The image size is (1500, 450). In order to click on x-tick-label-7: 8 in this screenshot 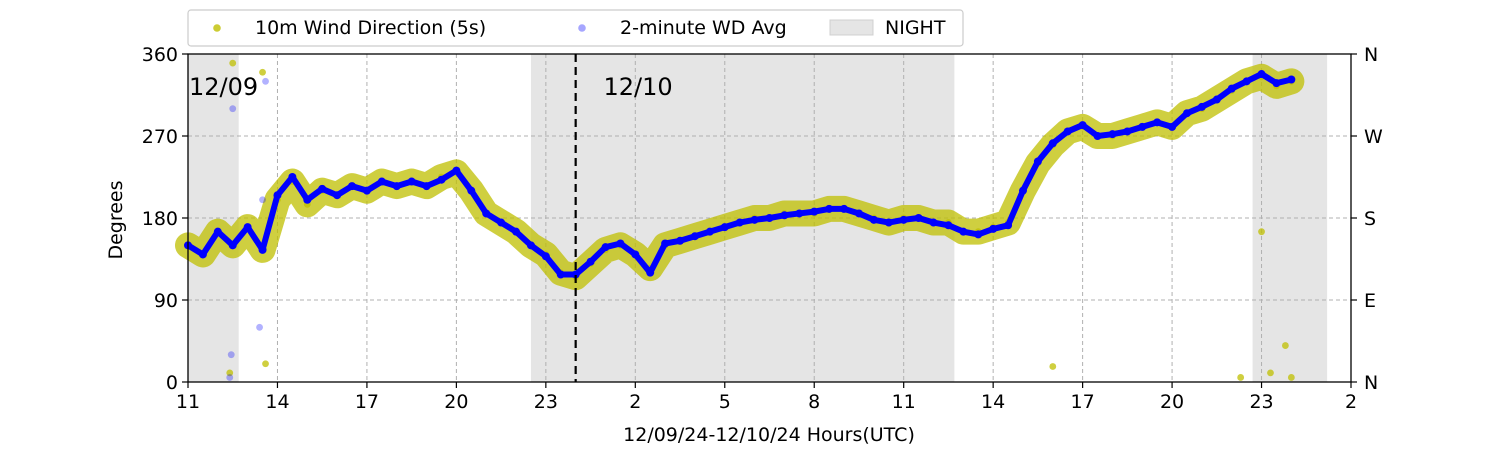, I will do `click(814, 402)`.